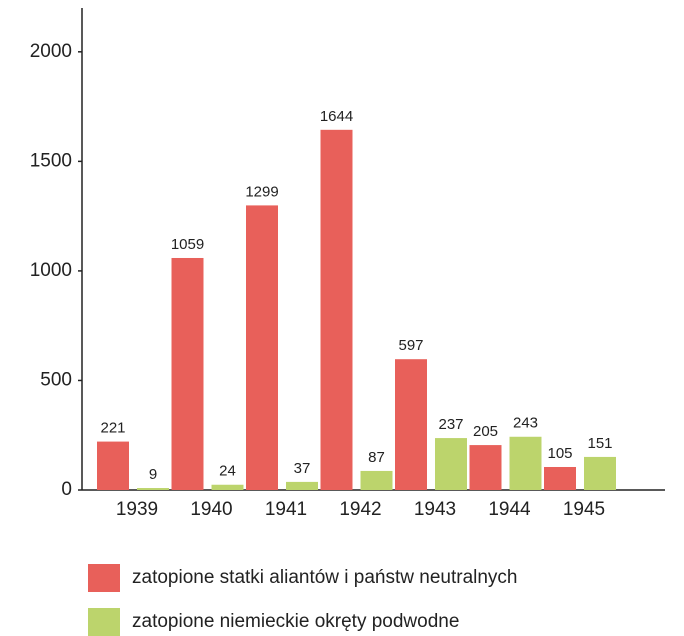  I want to click on x-tick-label: 1942, so click(360, 509).